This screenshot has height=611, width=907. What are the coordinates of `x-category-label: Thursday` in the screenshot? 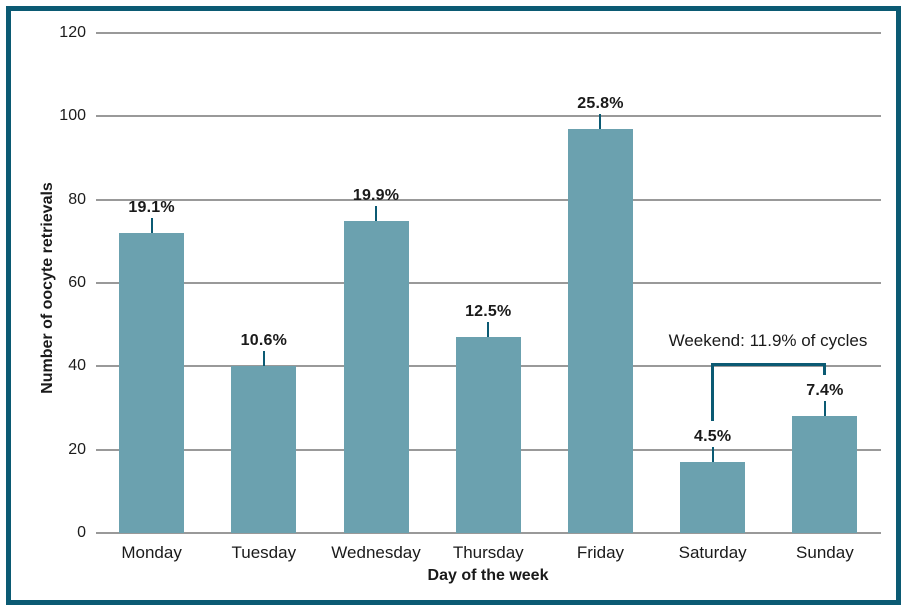 It's located at (488, 552).